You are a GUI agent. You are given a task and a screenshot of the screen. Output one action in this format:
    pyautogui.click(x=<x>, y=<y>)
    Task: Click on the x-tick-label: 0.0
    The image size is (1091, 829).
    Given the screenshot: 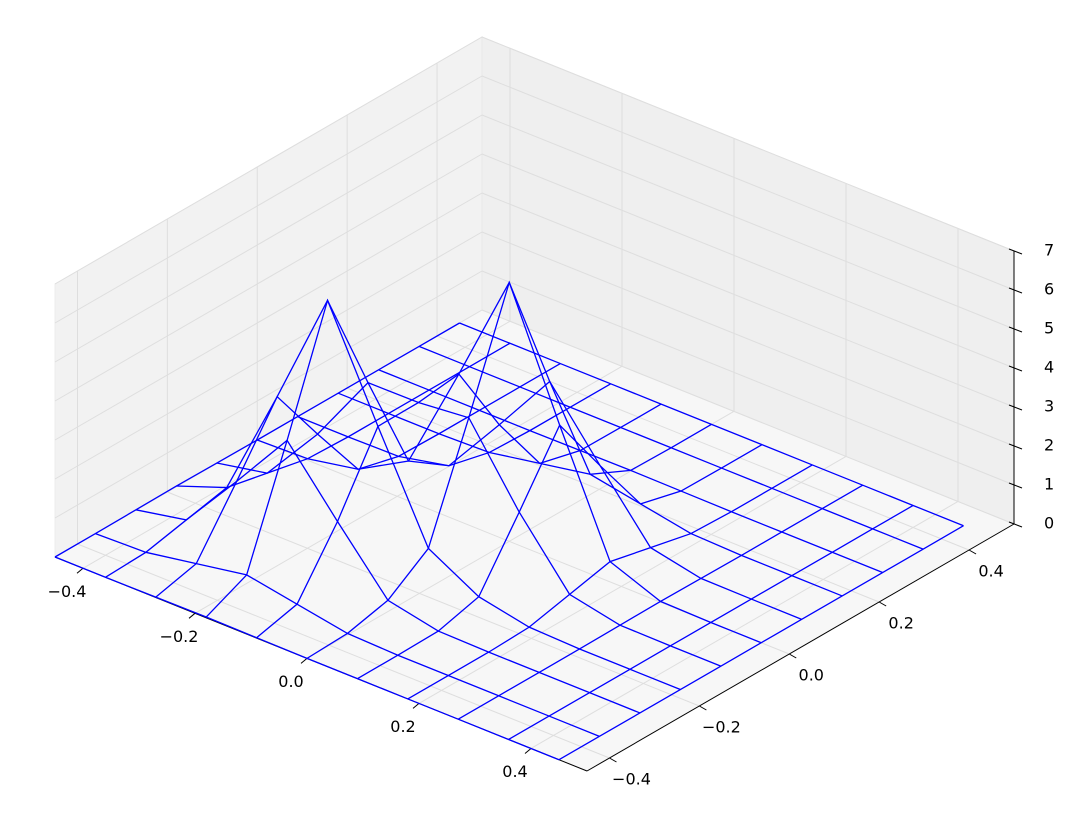 What is the action you would take?
    pyautogui.click(x=290, y=681)
    